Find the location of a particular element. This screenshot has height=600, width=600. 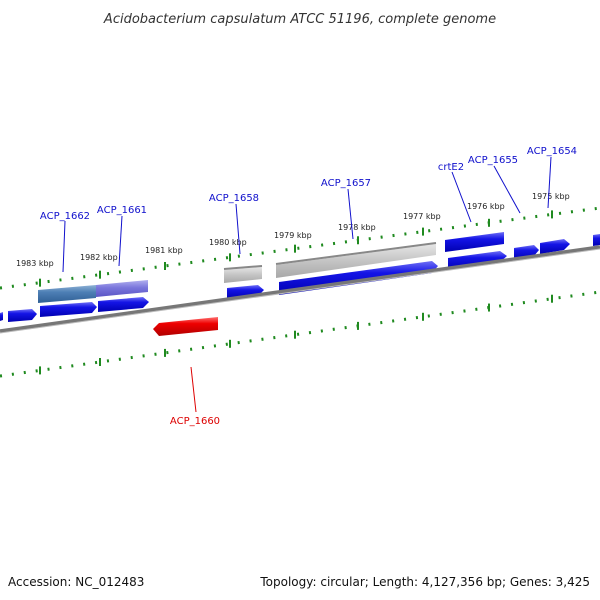

forward-dotted-line is located at coordinates (300, 248).